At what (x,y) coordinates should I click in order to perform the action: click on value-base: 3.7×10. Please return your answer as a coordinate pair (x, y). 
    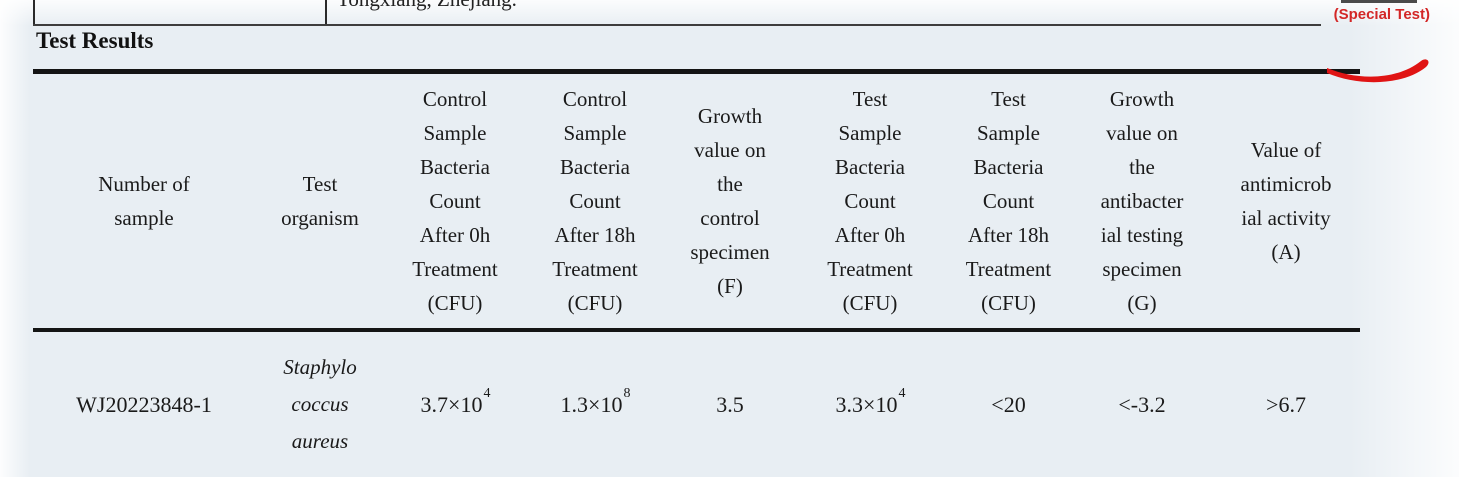
    Looking at the image, I should click on (451, 404).